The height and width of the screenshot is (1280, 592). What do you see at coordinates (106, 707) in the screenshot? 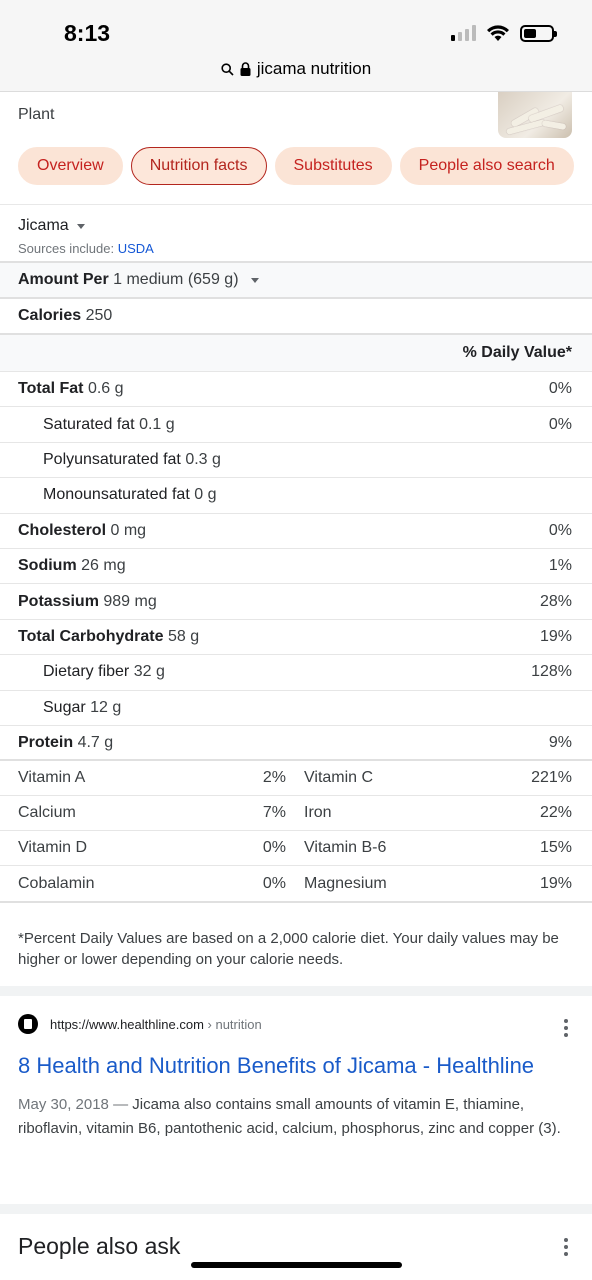
I see `nutrient-amount: 12 g` at bounding box center [106, 707].